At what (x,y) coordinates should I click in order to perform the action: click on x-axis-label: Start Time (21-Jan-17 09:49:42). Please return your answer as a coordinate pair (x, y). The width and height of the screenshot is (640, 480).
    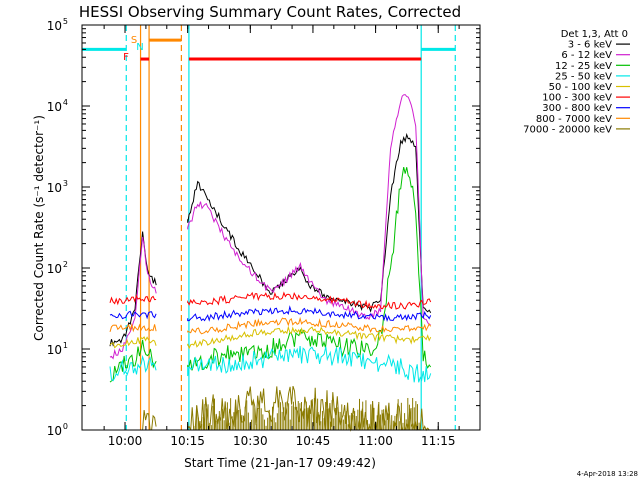
    Looking at the image, I should click on (280, 463).